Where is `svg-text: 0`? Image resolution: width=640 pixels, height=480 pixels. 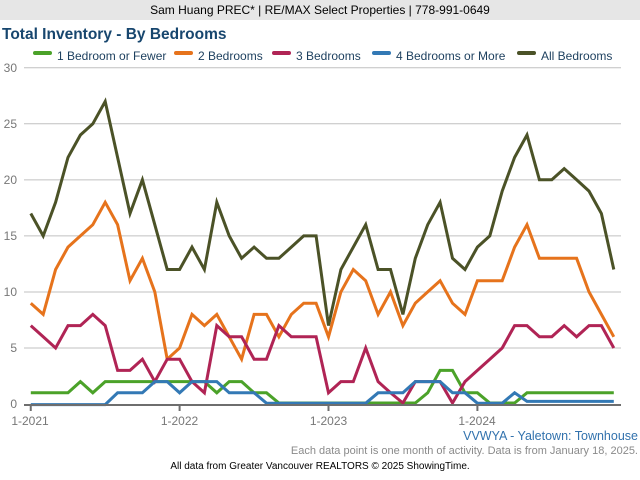 svg-text: 0 is located at coordinates (13, 404).